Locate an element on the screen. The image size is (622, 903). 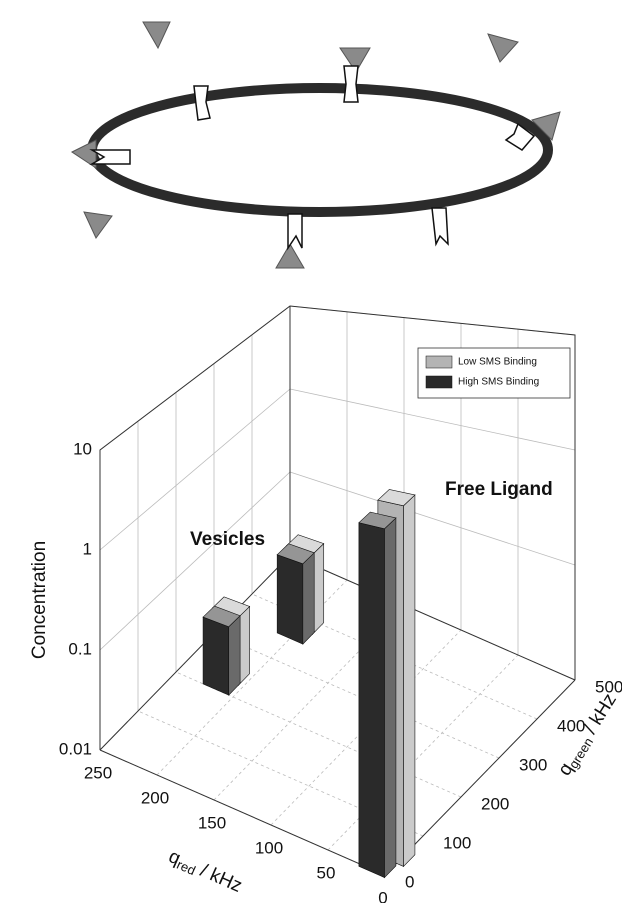
z-tick-label: 0.01 is located at coordinates (75, 748).